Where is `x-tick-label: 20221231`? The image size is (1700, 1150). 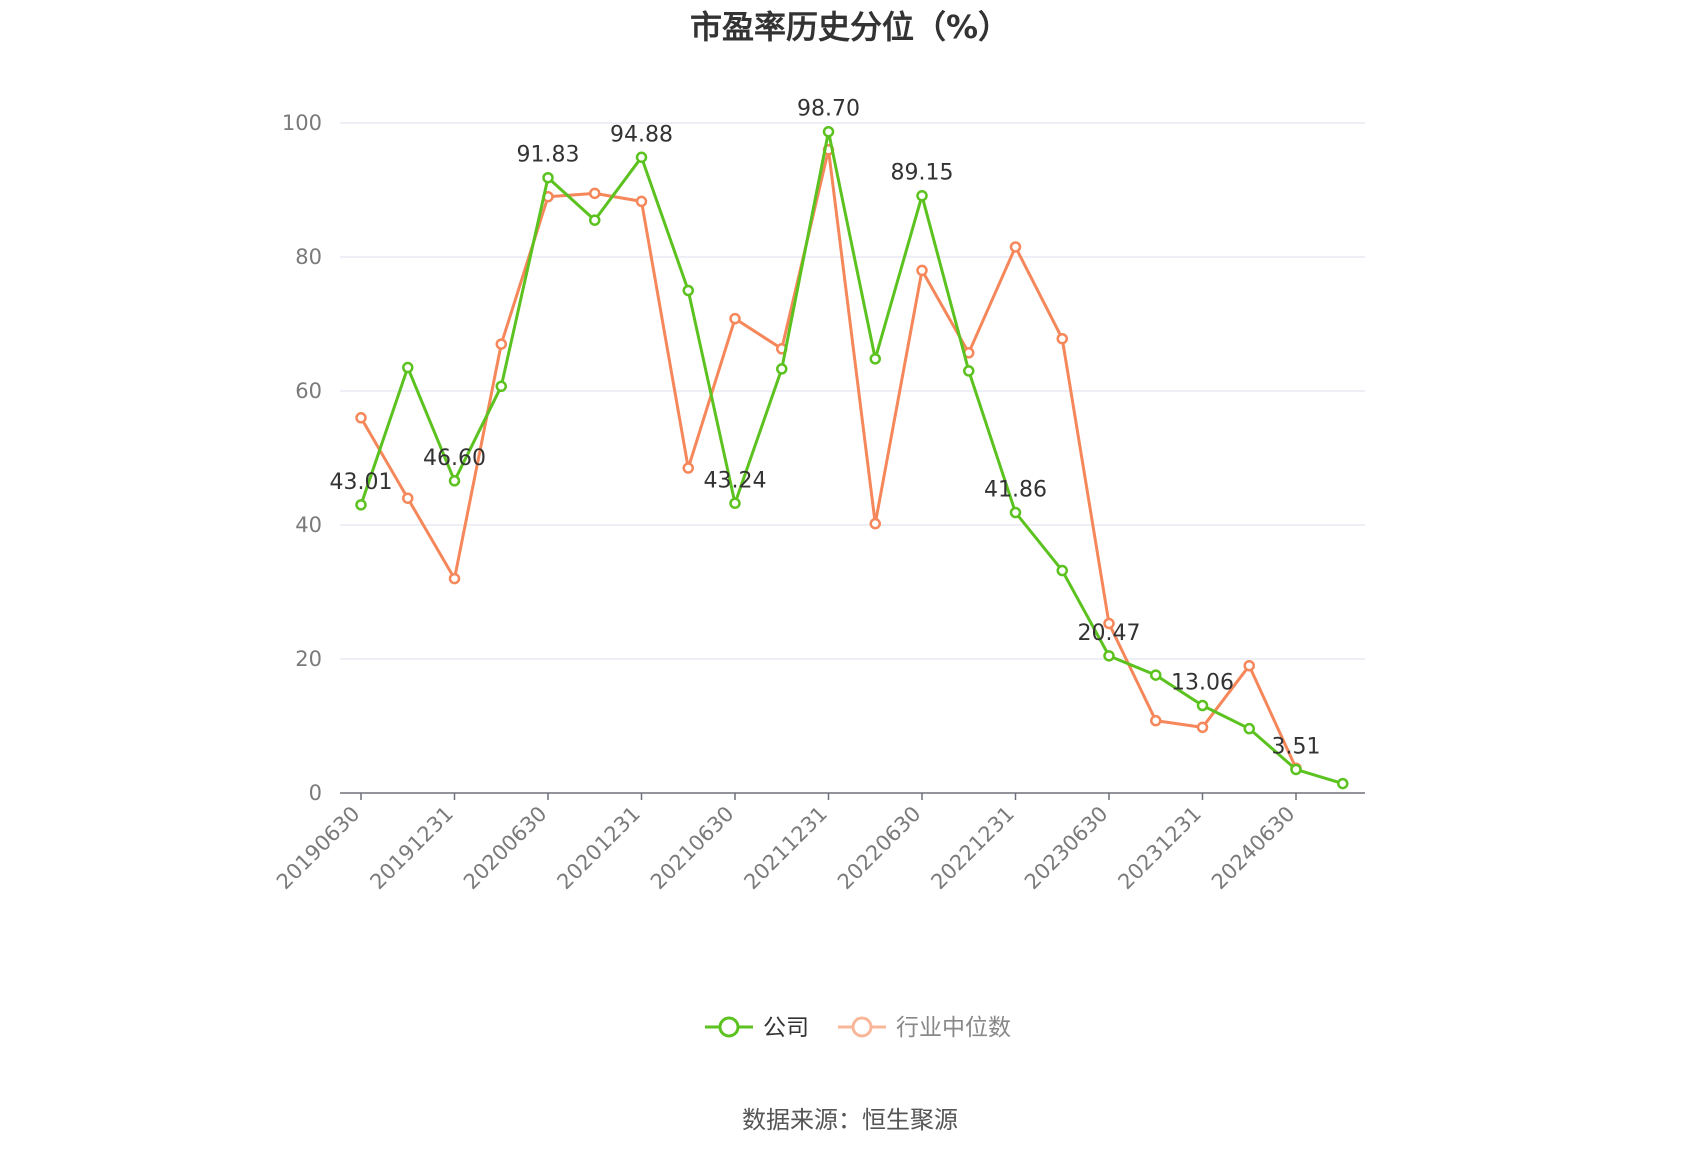
x-tick-label: 20221231 is located at coordinates (972, 848).